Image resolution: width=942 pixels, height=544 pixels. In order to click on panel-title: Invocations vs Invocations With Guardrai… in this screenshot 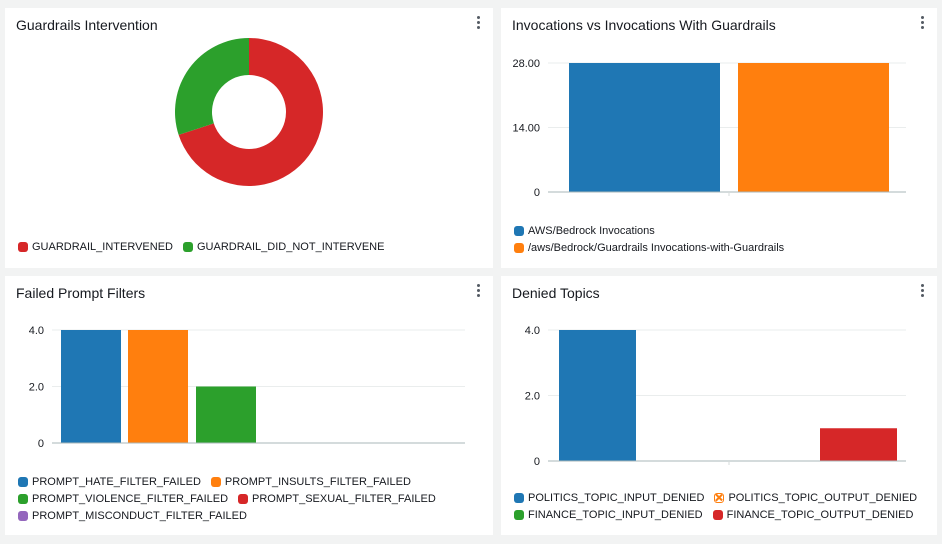, I will do `click(644, 25)`.